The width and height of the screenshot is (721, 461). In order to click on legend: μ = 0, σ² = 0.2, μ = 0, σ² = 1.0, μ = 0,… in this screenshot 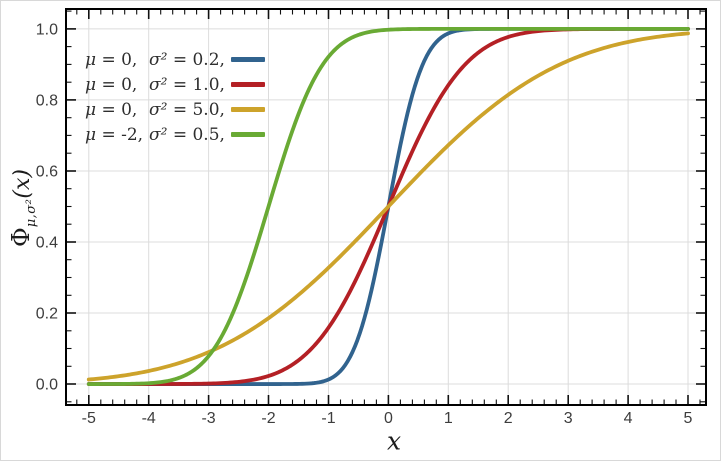, I will do `click(175, 97)`.